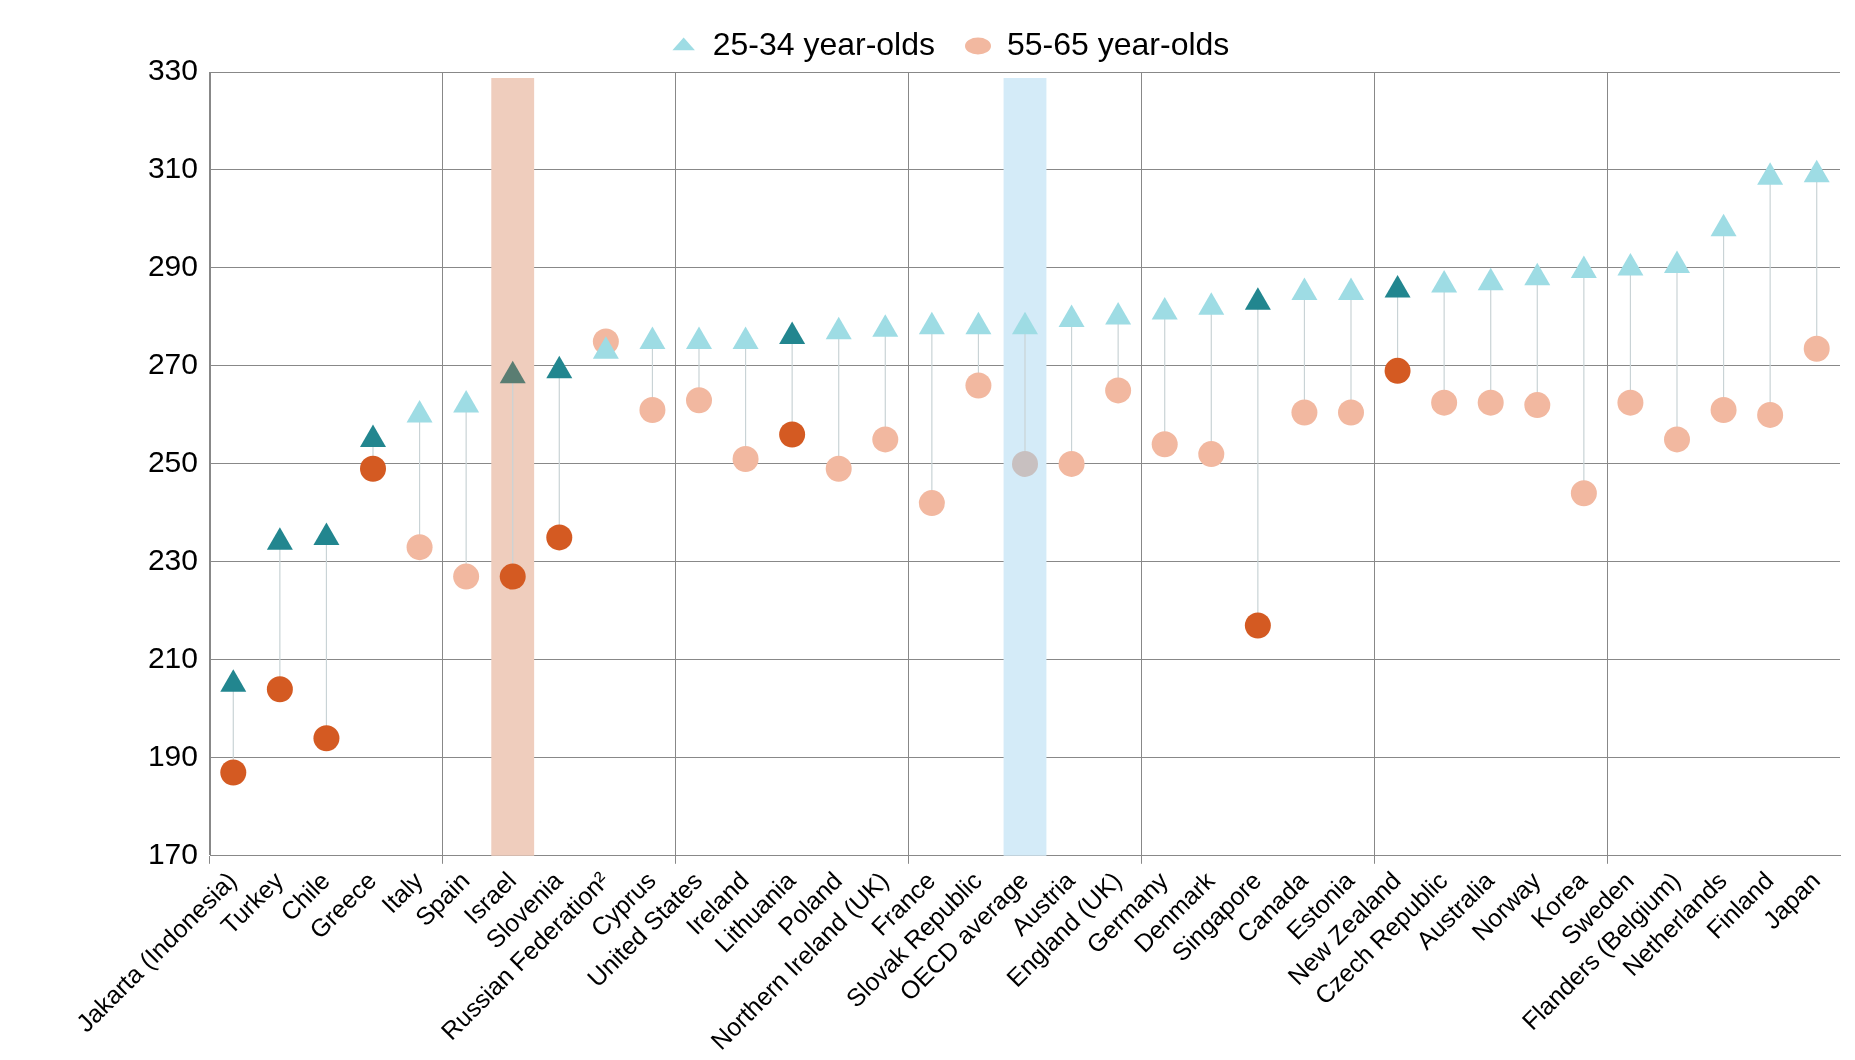  I want to click on y-tick-label: 290, so click(172, 266).